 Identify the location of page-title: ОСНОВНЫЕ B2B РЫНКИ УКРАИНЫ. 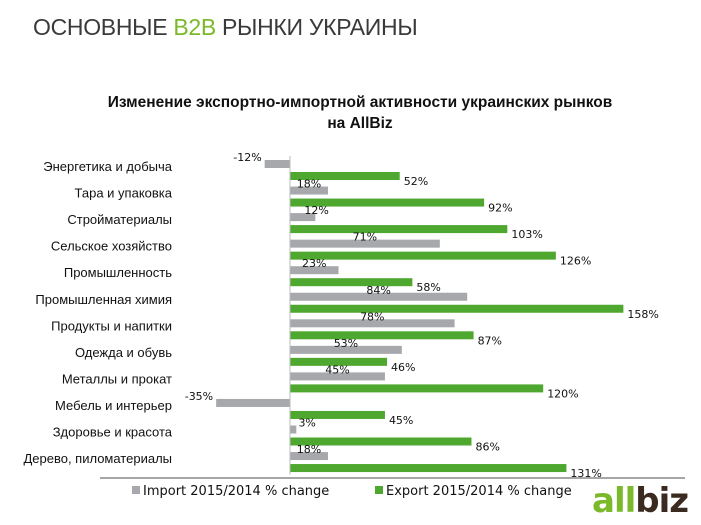
(225, 27).